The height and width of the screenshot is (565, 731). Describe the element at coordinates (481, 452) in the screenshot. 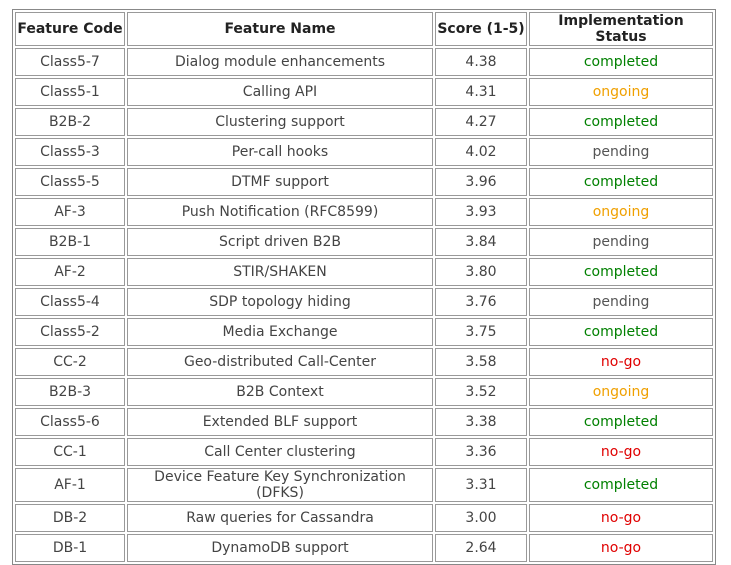

I see `score: 3.36` at that location.